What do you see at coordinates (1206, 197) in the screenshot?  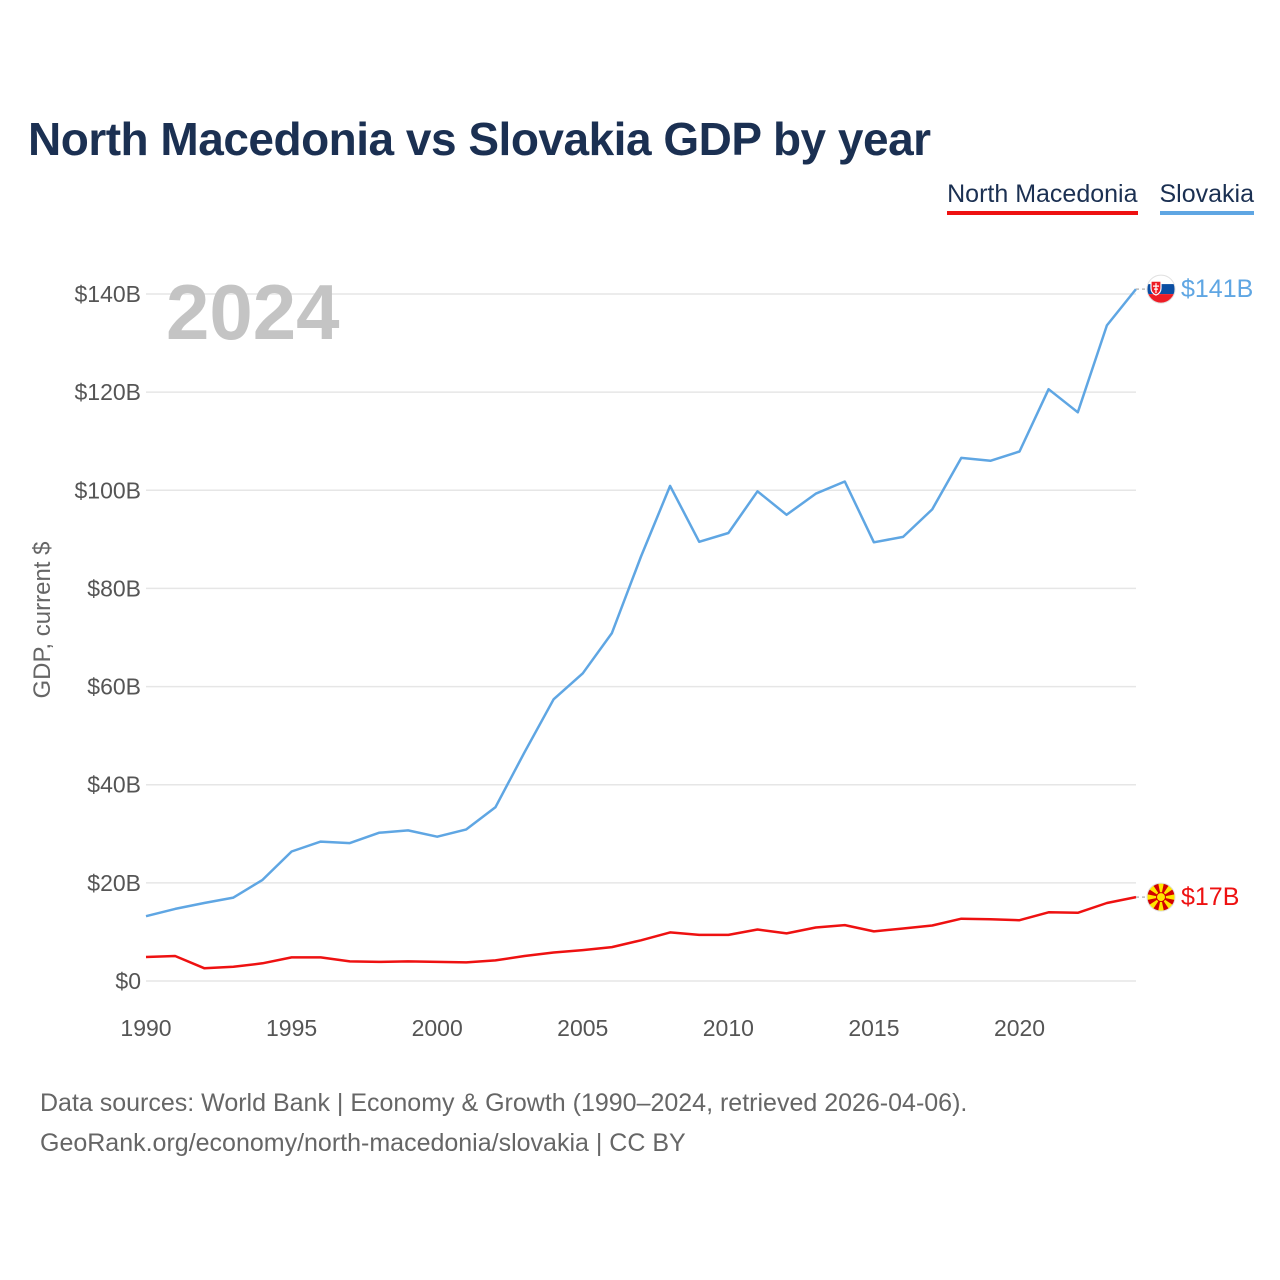 I see `legend-item-slovakia: Slovakia` at bounding box center [1206, 197].